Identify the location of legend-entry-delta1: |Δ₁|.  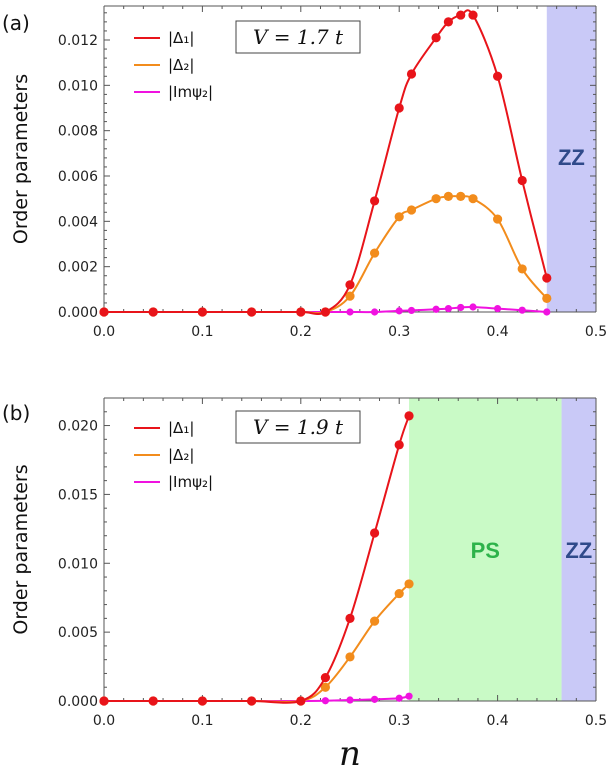
(181, 428).